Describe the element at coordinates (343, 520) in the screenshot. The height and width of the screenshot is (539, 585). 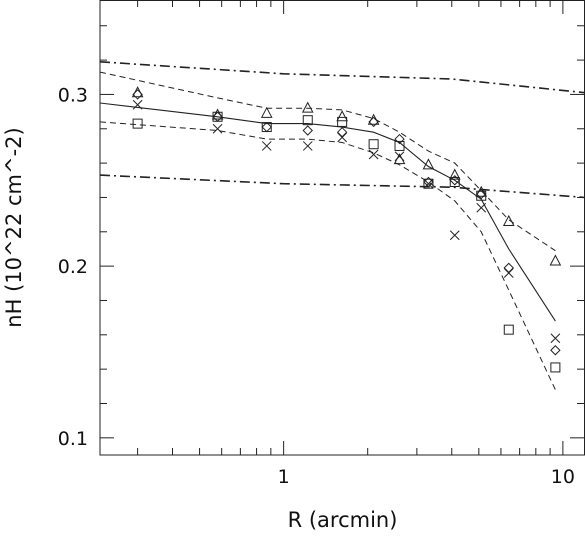
I see `x-axis-label: R (arcmin)` at that location.